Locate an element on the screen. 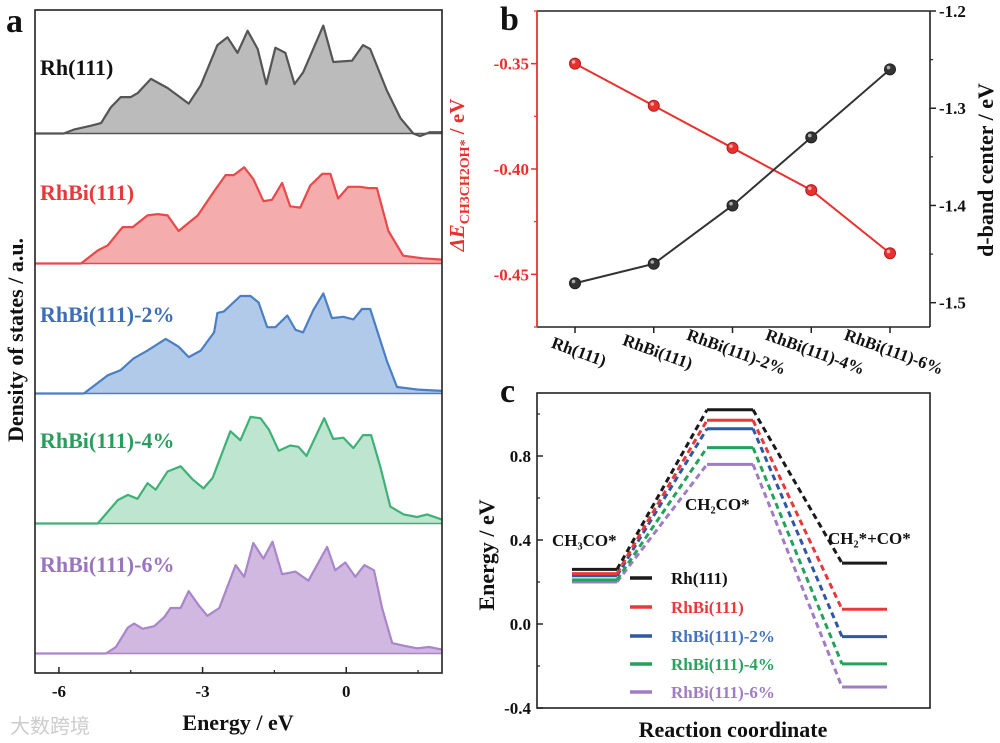  legend-label: RhBi(111)-4% is located at coordinates (723, 664).